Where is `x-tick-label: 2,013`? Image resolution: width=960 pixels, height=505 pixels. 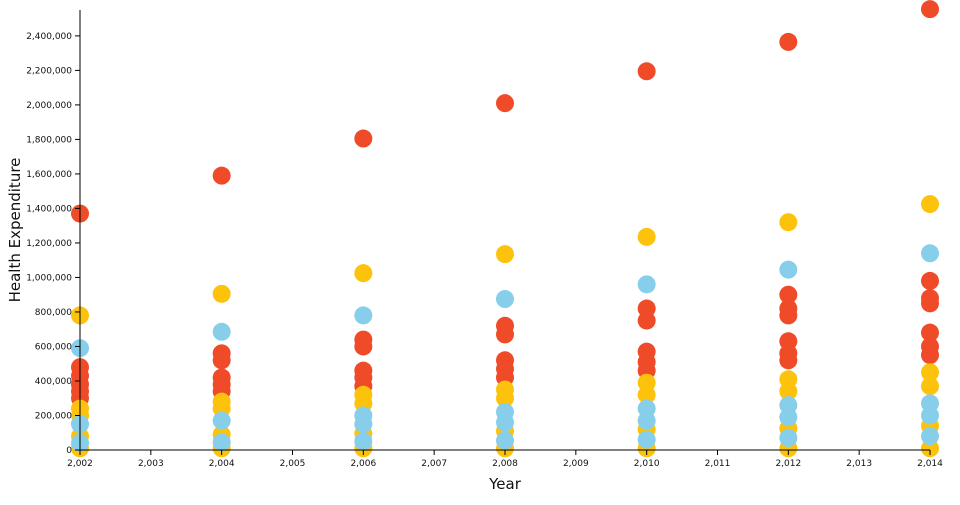 x-tick-label: 2,013 is located at coordinates (859, 464).